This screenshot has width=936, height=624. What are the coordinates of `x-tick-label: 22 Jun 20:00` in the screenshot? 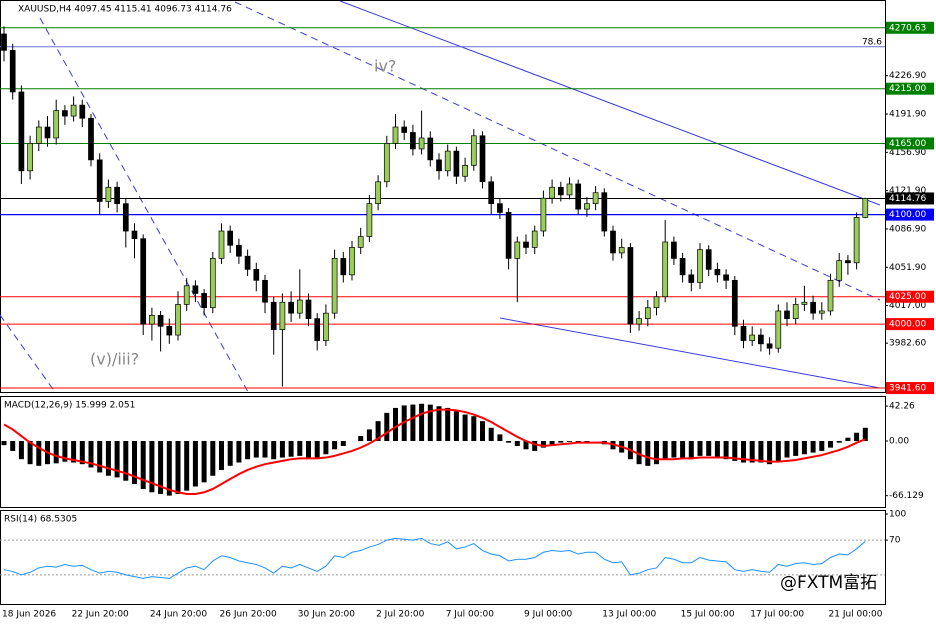 It's located at (100, 615).